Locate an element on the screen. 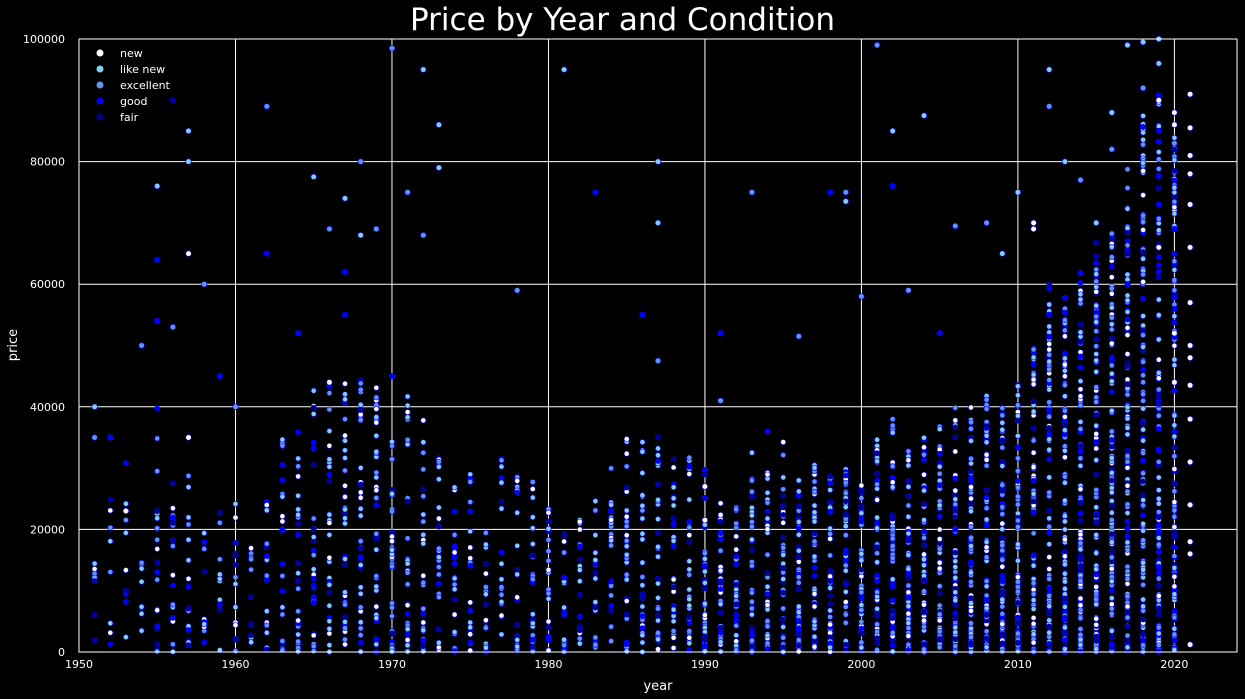 This screenshot has height=699, width=1245. data-point-like-new is located at coordinates (1111, 112).